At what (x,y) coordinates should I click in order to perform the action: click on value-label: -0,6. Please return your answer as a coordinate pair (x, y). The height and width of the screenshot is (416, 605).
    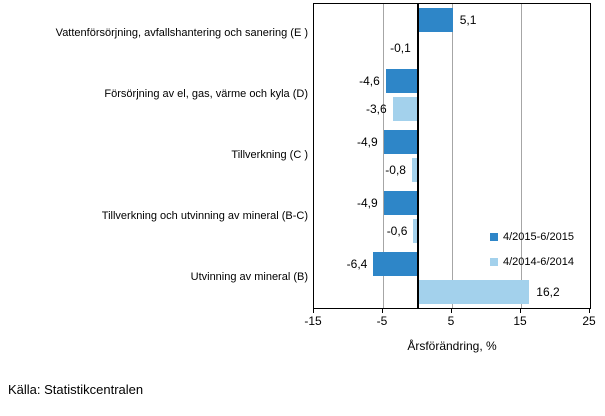
    Looking at the image, I should click on (397, 230).